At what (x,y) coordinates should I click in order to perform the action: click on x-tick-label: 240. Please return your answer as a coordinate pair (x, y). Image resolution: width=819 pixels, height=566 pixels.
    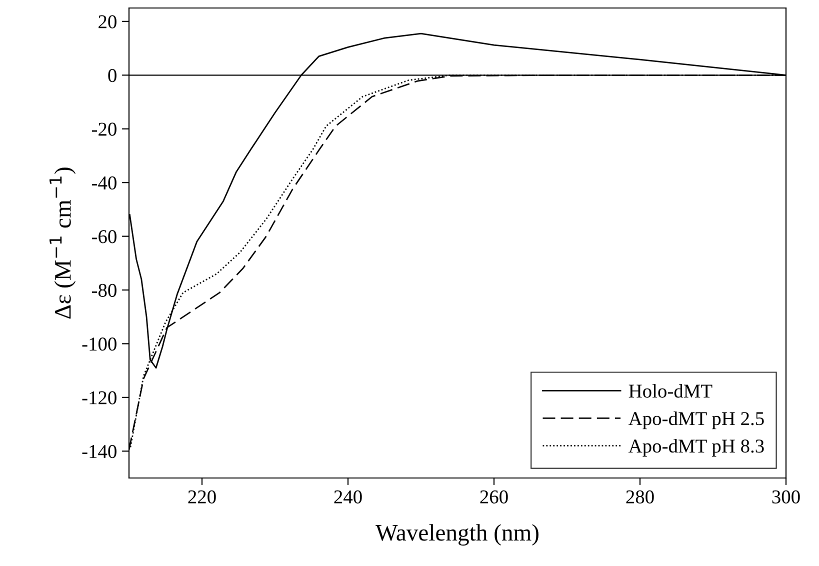
    Looking at the image, I should click on (348, 497).